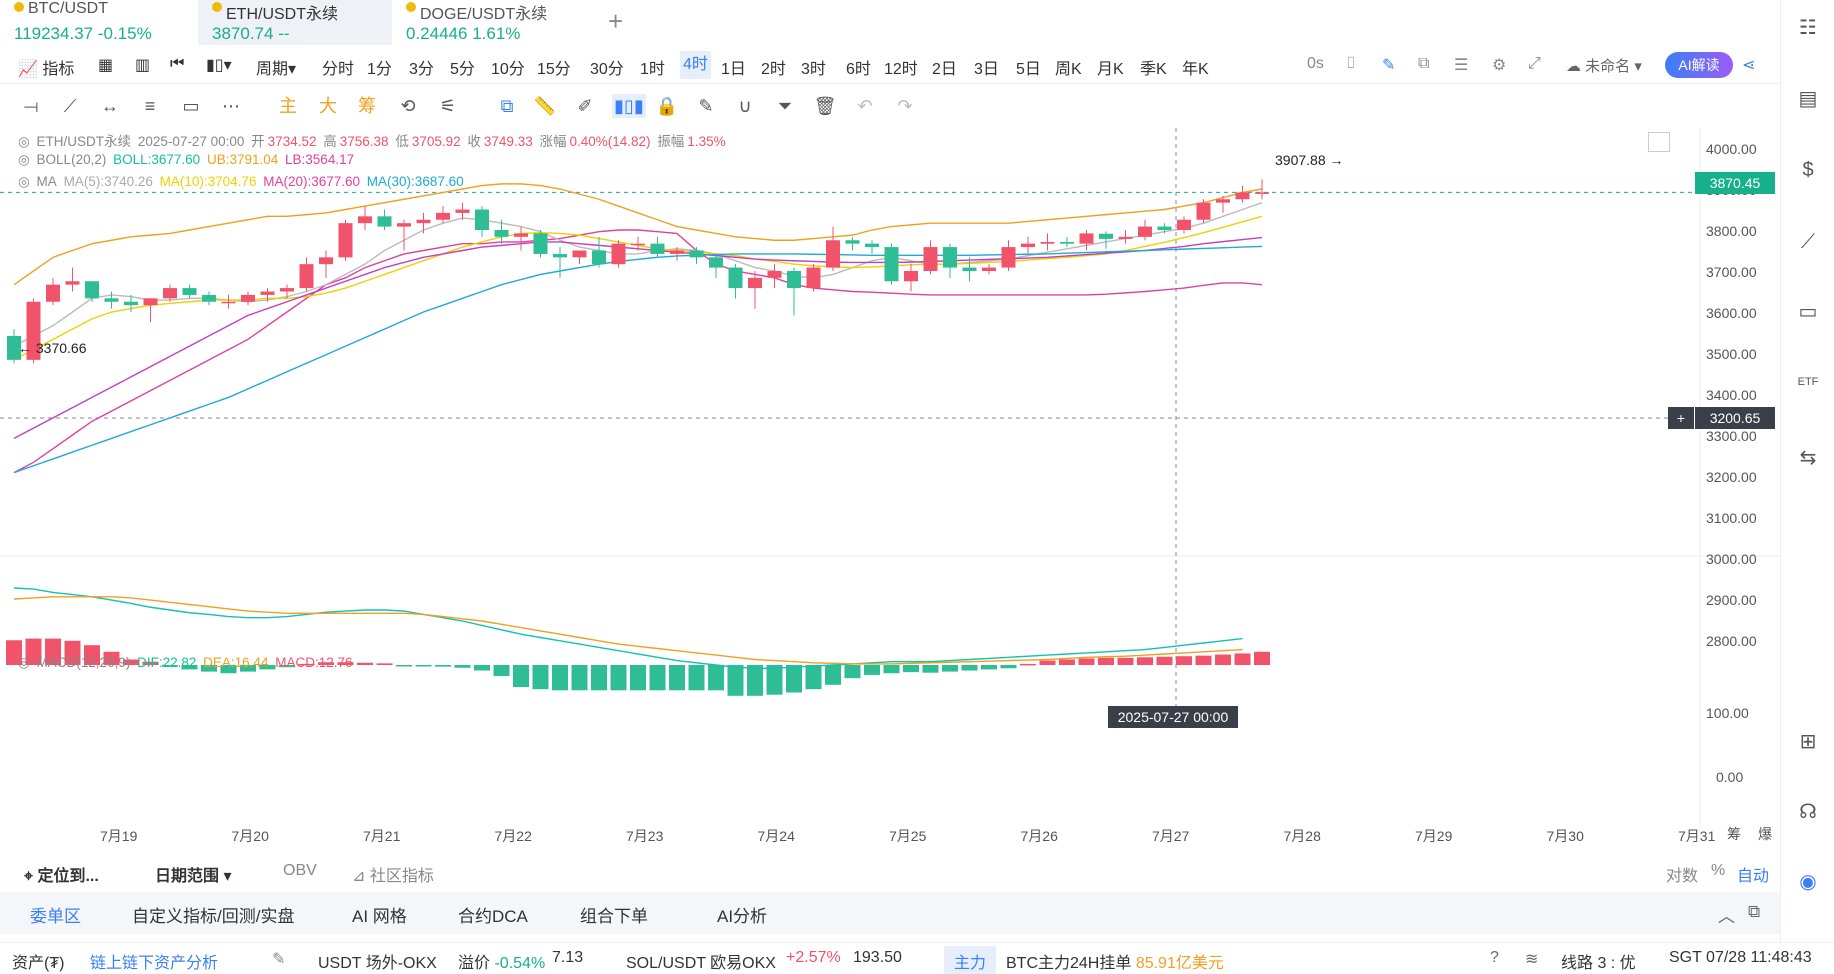 The image size is (1834, 974). Describe the element at coordinates (986, 69) in the screenshot. I see `interval-15: 3日` at that location.